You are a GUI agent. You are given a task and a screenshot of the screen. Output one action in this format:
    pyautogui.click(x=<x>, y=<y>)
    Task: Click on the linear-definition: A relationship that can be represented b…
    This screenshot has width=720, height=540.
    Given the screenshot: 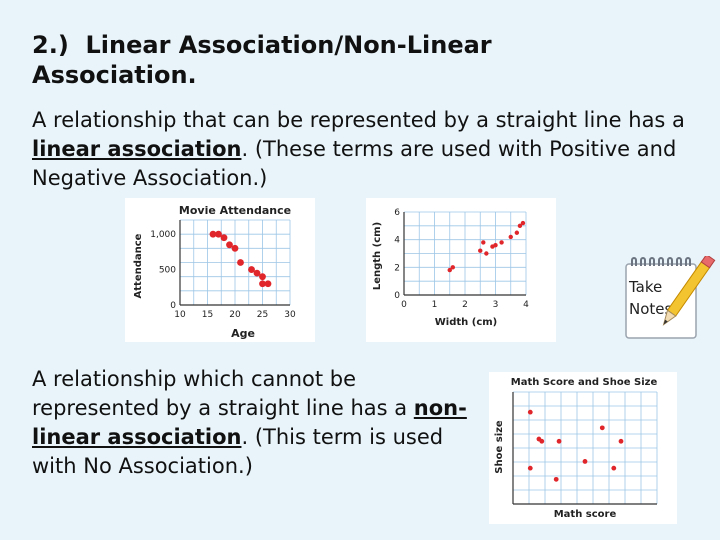 What is the action you would take?
    pyautogui.click(x=367, y=149)
    